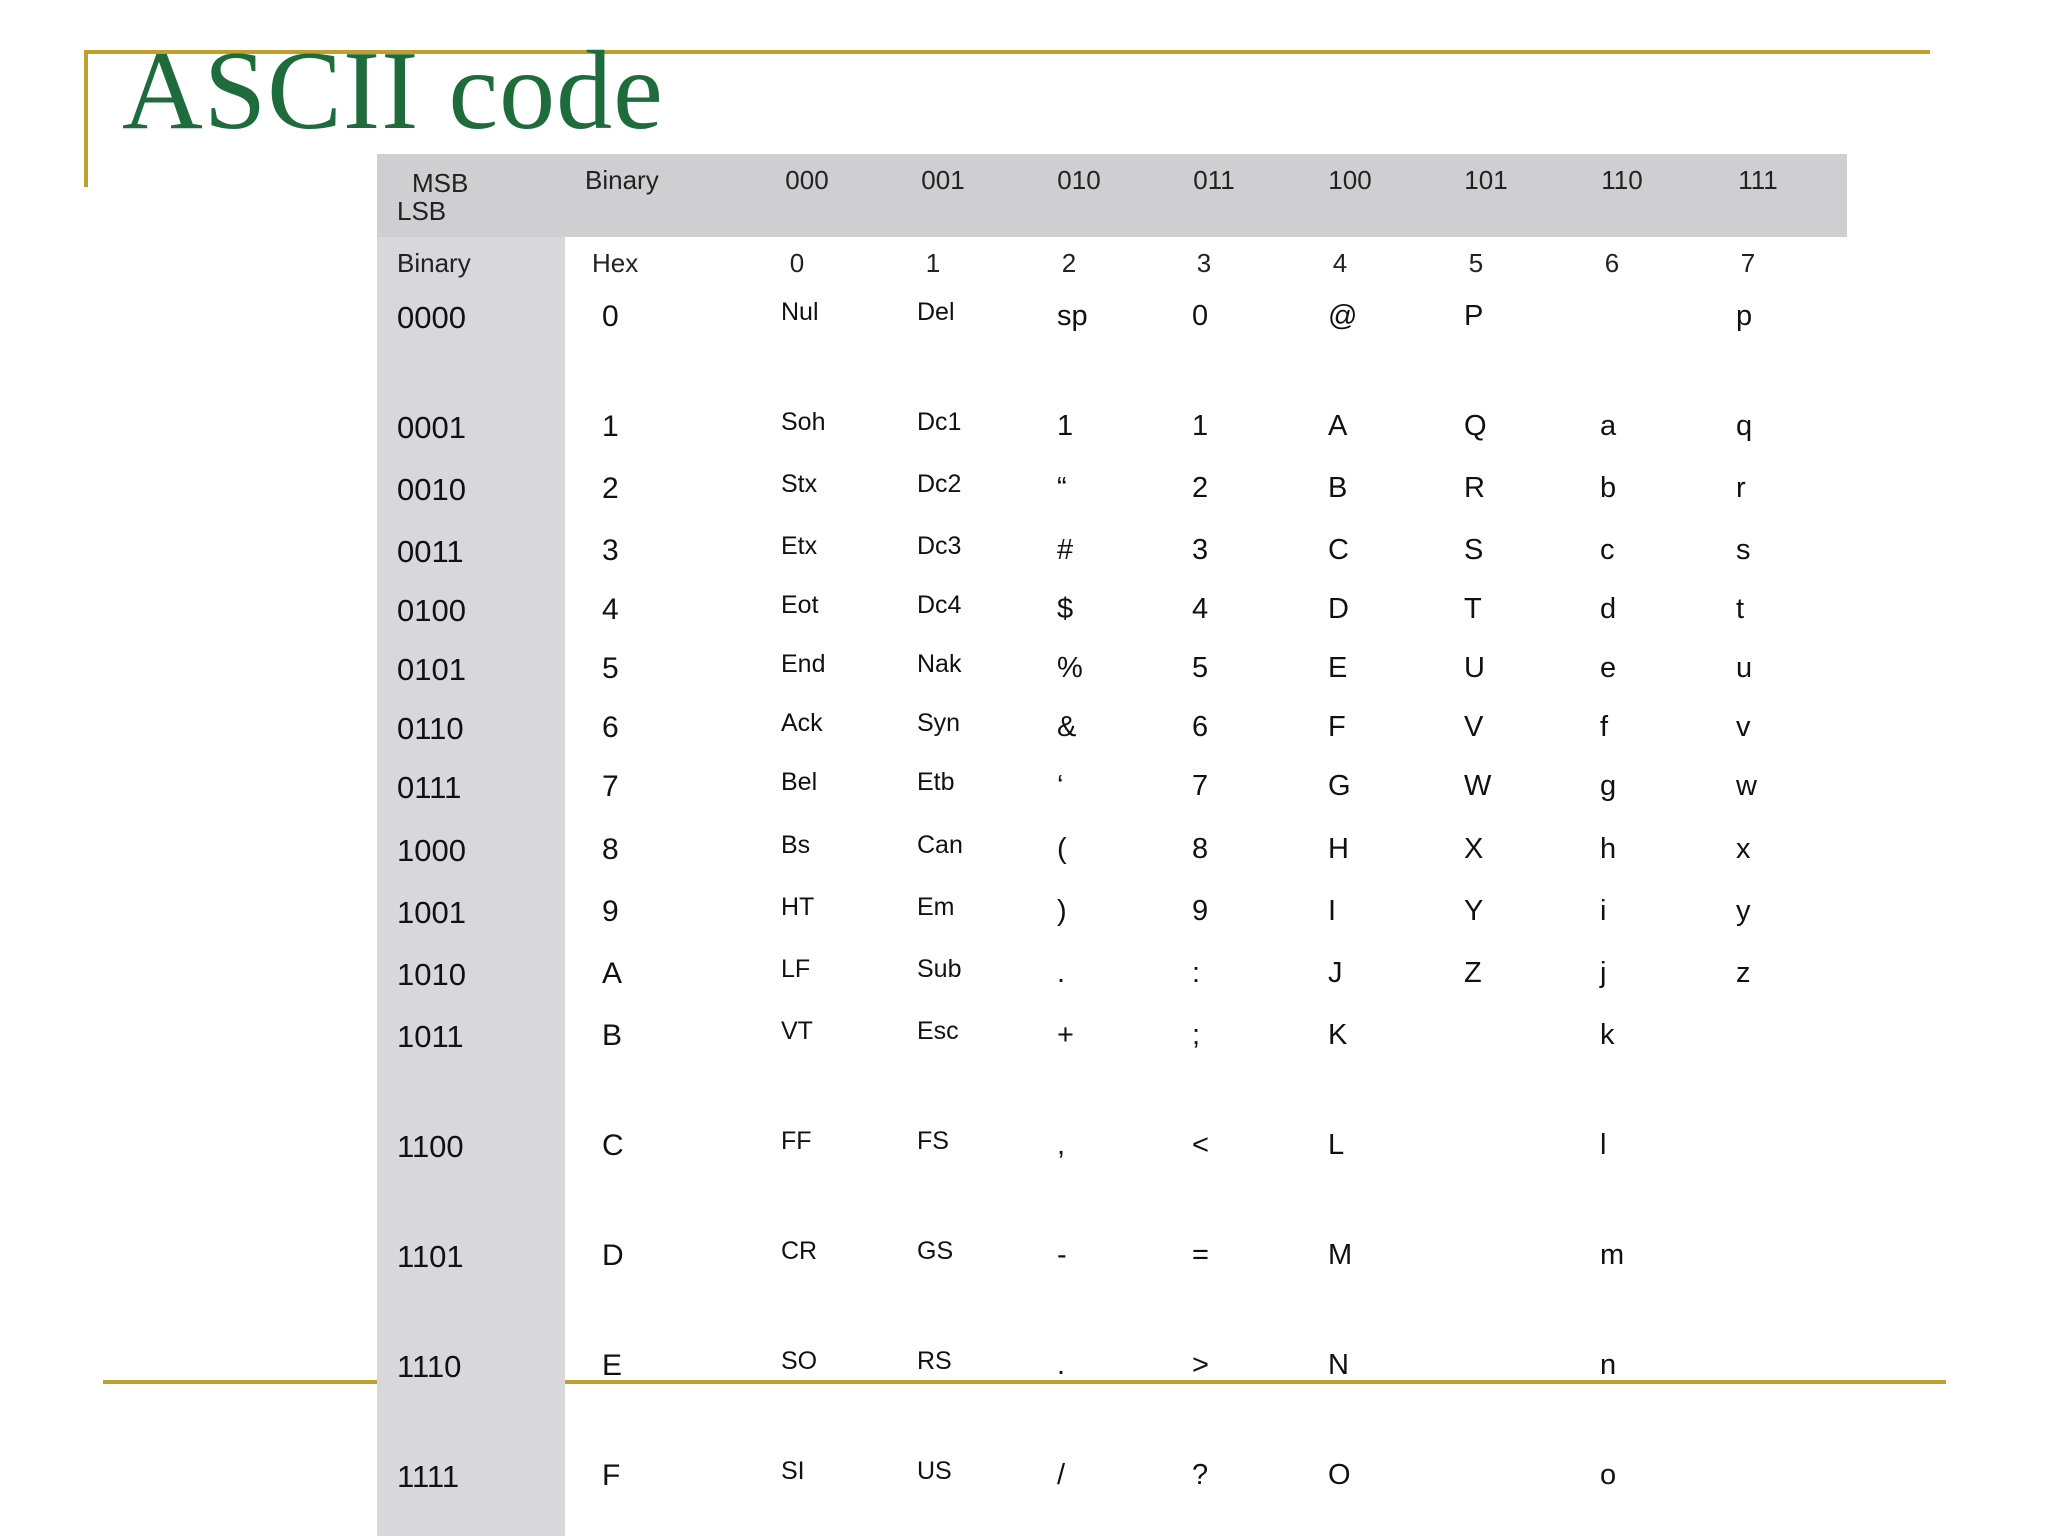  What do you see at coordinates (803, 422) in the screenshot?
I see `ascii-char-cell: Soh` at bounding box center [803, 422].